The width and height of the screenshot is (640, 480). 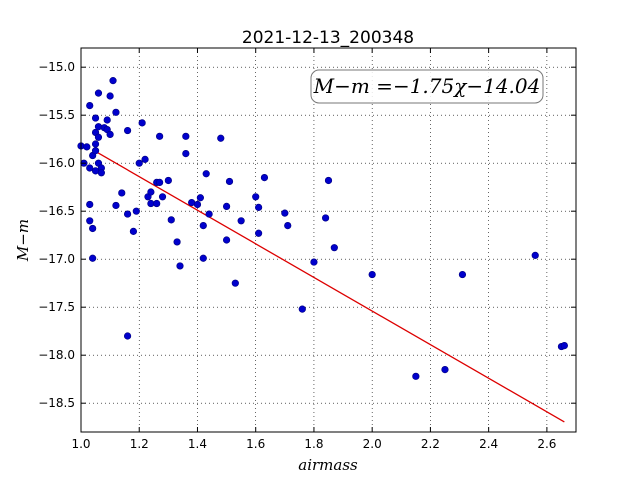 What do you see at coordinates (372, 444) in the screenshot?
I see `x-tick-label: 2.0` at bounding box center [372, 444].